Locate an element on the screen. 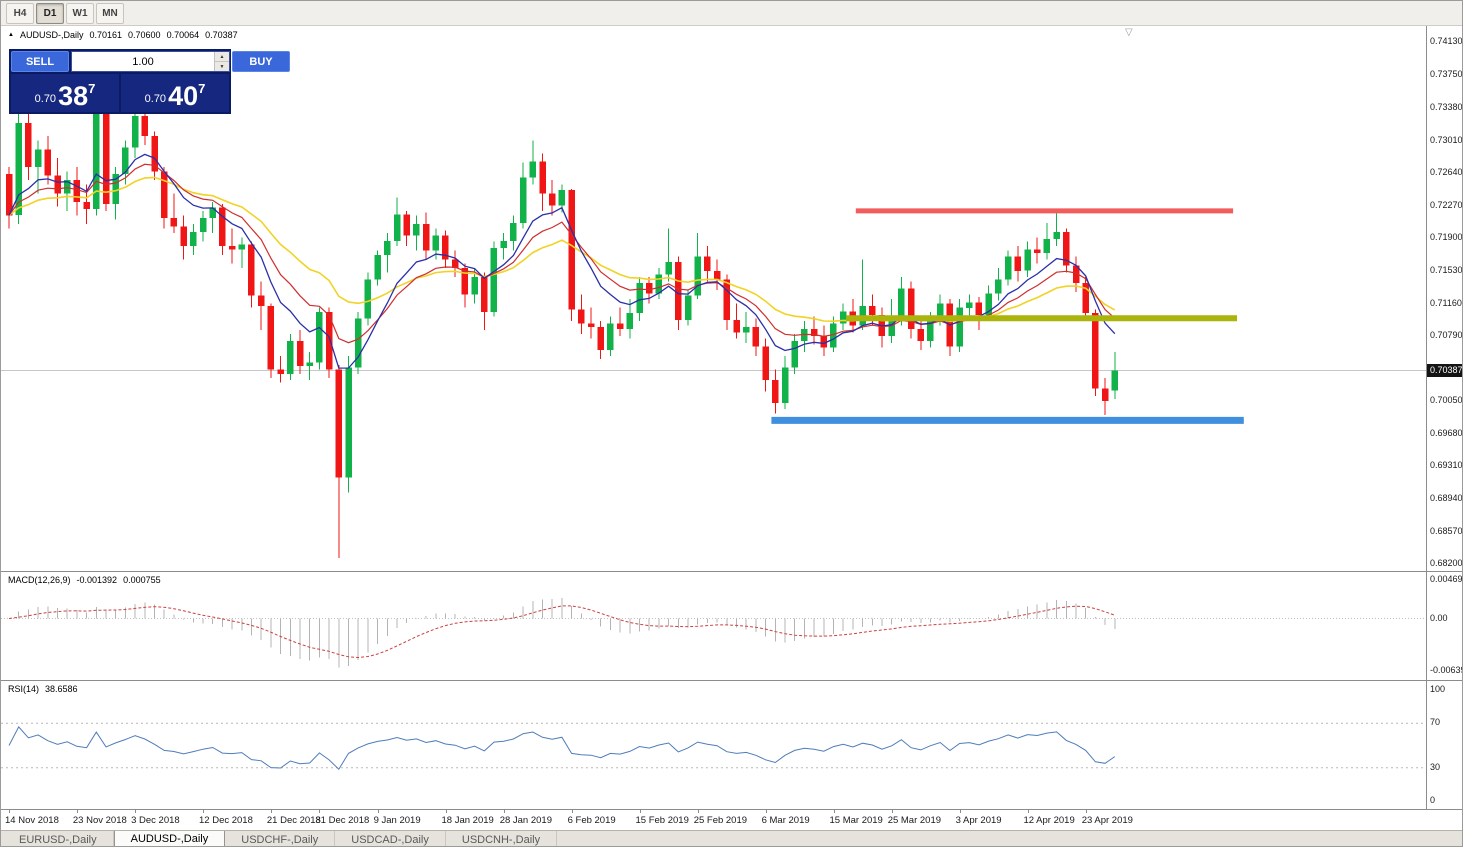 The height and width of the screenshot is (847, 1463). price-axis-label: 0.69680 is located at coordinates (1446, 432).